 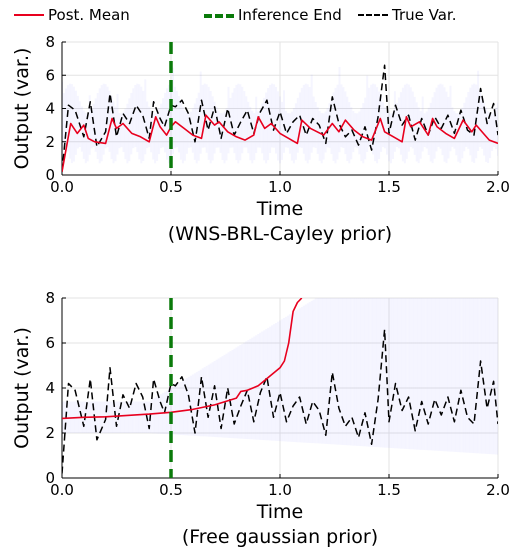 What do you see at coordinates (219, 15) in the screenshot?
I see `legend-swatch-inference-end` at bounding box center [219, 15].